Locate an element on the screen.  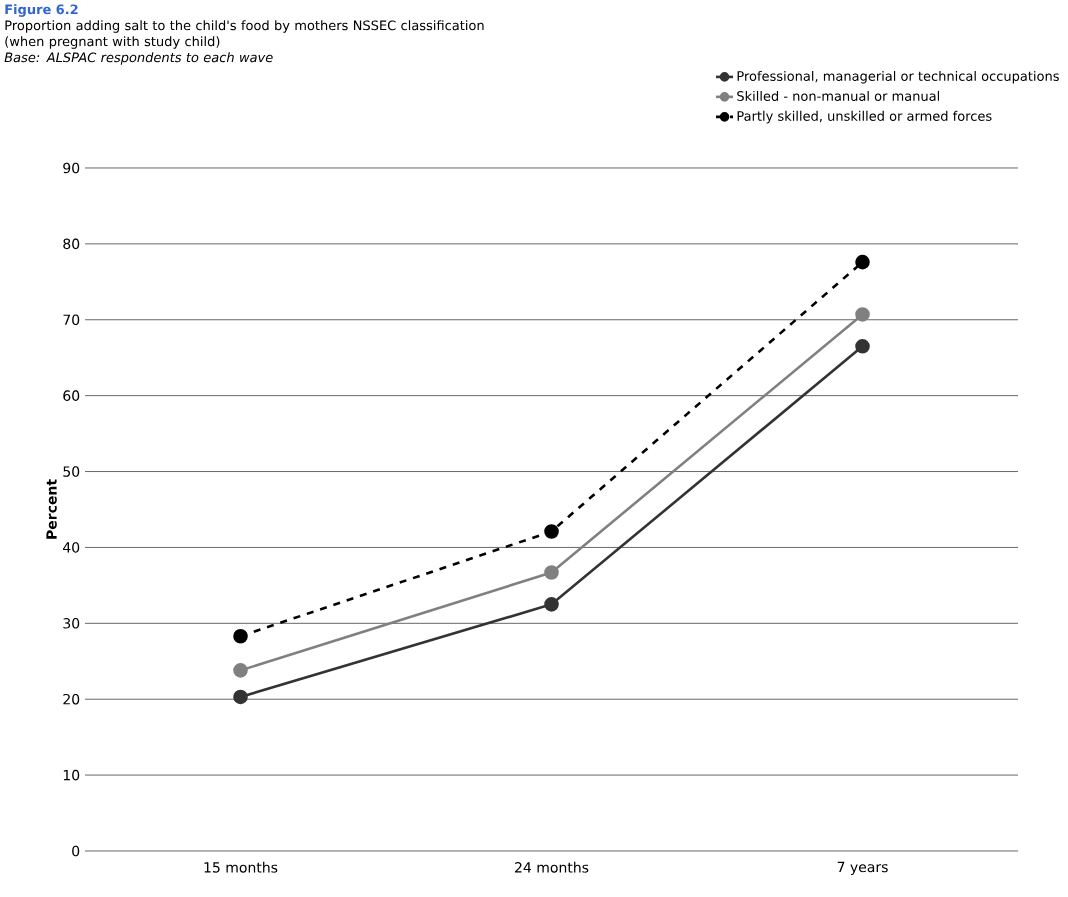
legend-label: Professional, managerial or technical occupations is located at coordinates (898, 77).